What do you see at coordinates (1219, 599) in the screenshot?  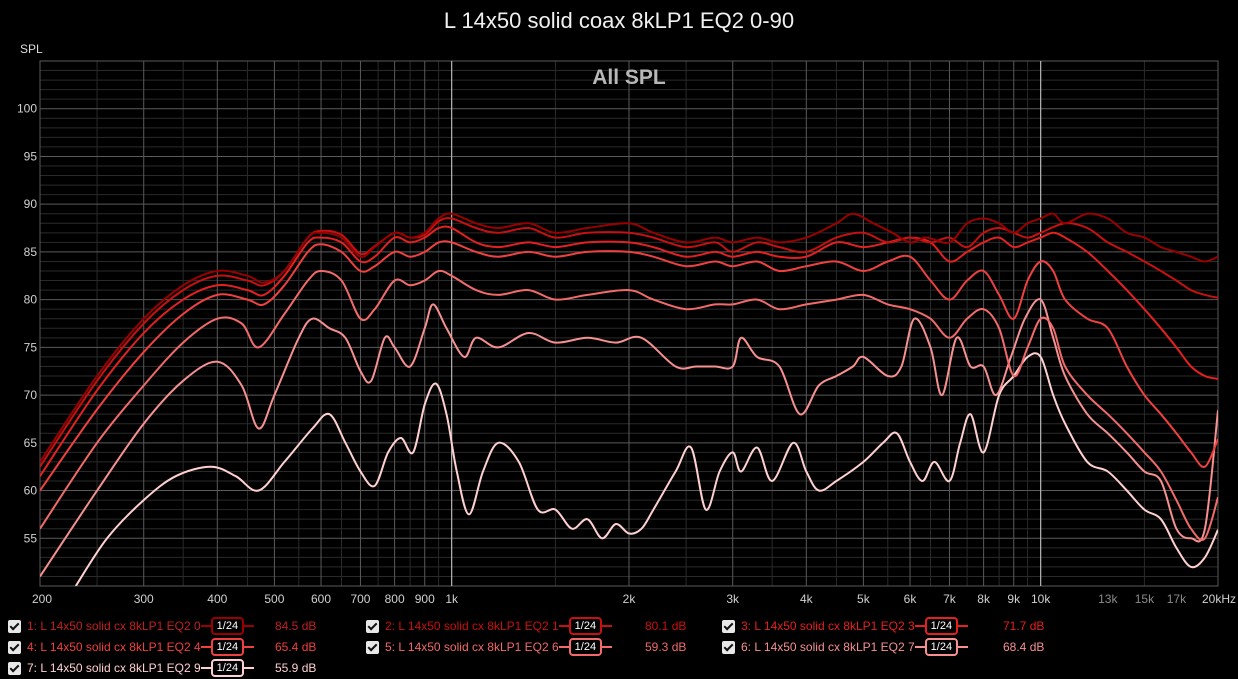 I see `x-tick-label: 20kHz` at bounding box center [1219, 599].